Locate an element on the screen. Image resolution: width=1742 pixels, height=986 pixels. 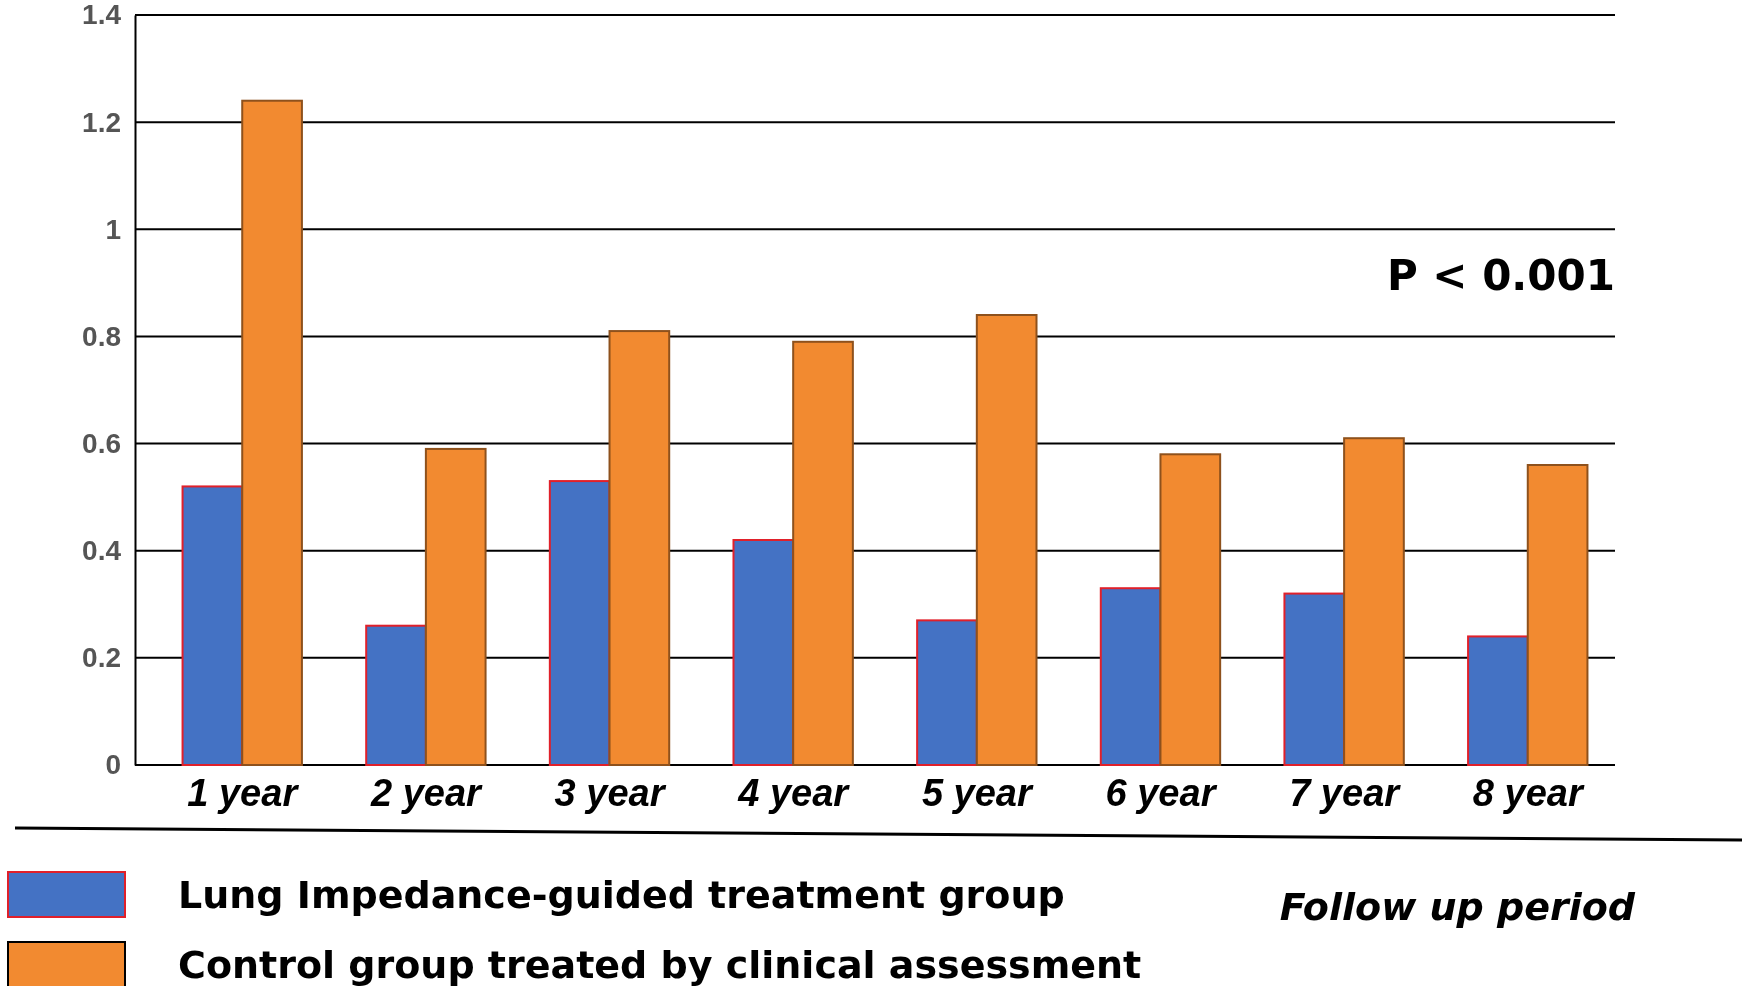
y-tick-label: 1 is located at coordinates (113, 229).